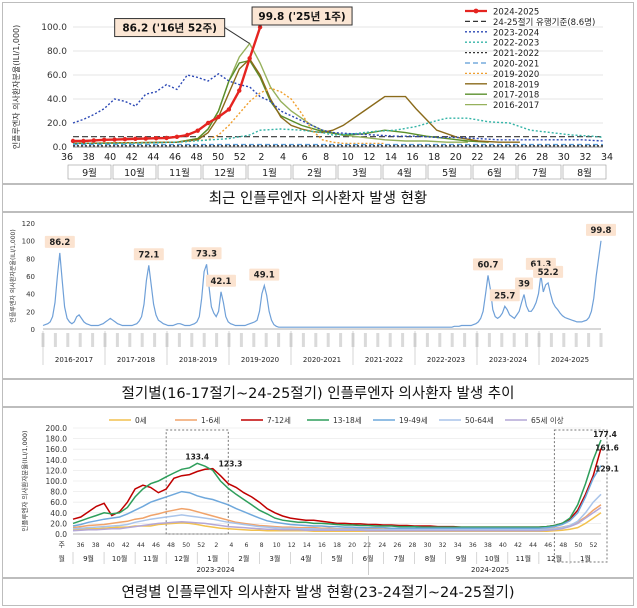 Image resolution: width=637 pixels, height=608 pixels. What do you see at coordinates (446, 360) in the screenshot?
I see `season-label: 2022-2023` at bounding box center [446, 360].